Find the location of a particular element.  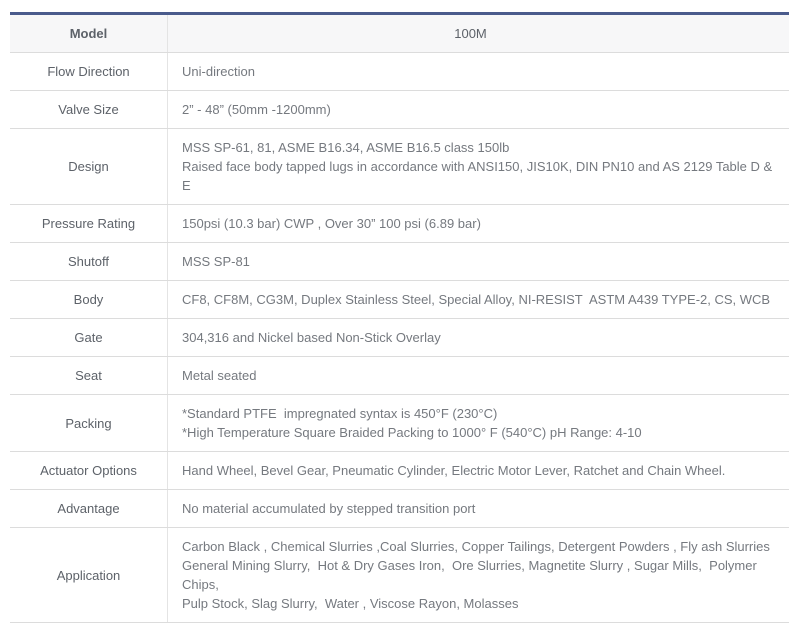

table-row: Valve Size 2” - 48” (50mm -1200mm) is located at coordinates (399, 110).